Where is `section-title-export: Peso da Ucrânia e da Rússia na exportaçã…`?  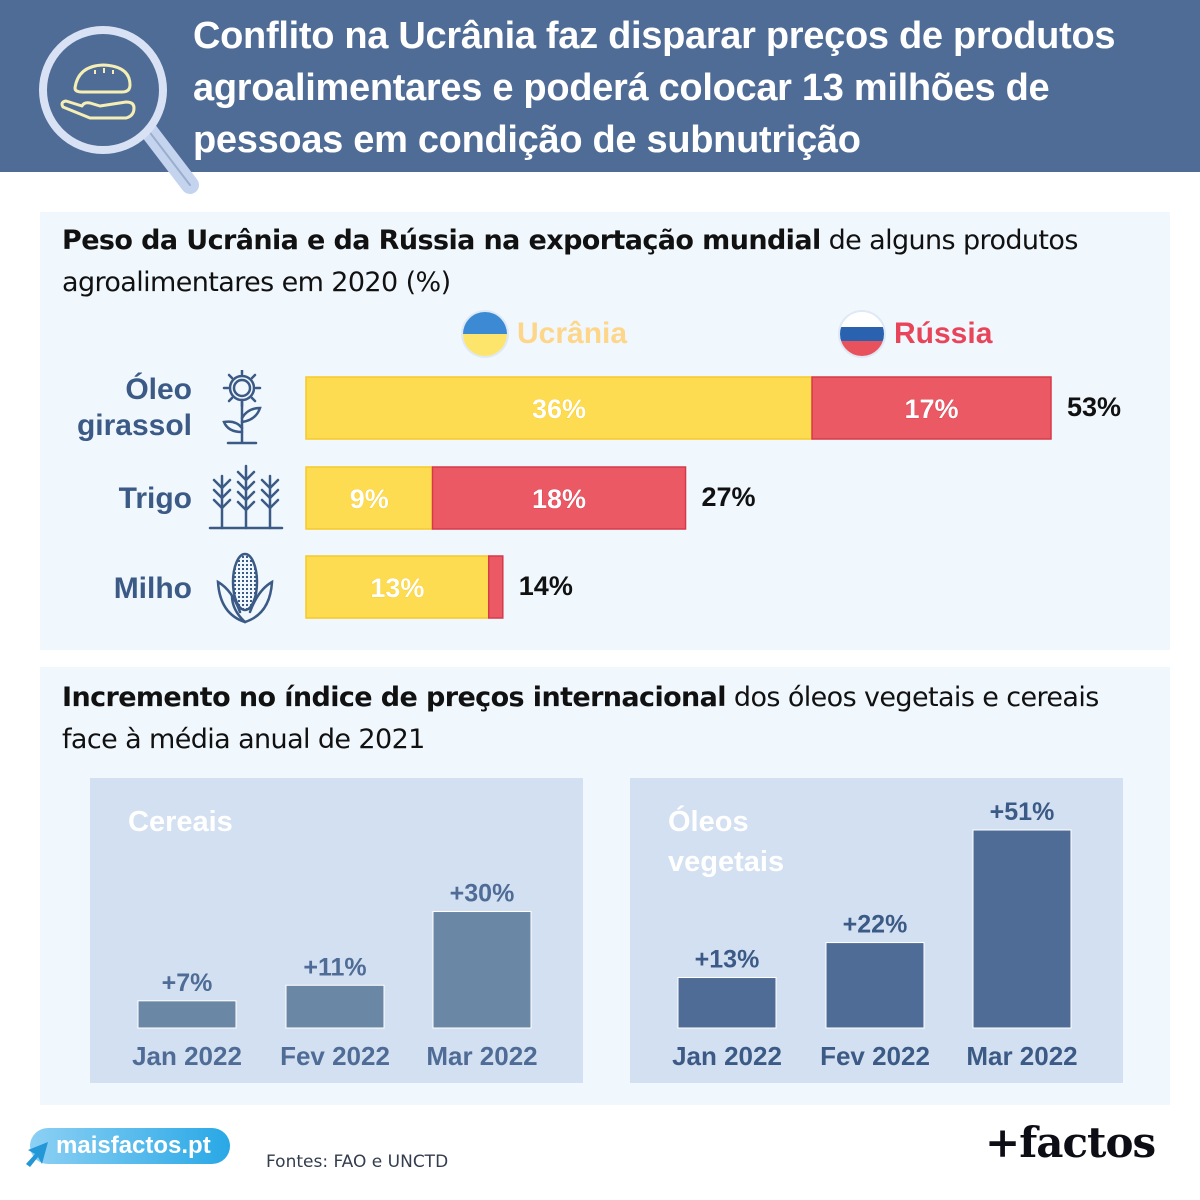
section-title-export: Peso da Ucrânia e da Rússia na exportaçã… is located at coordinates (602, 262).